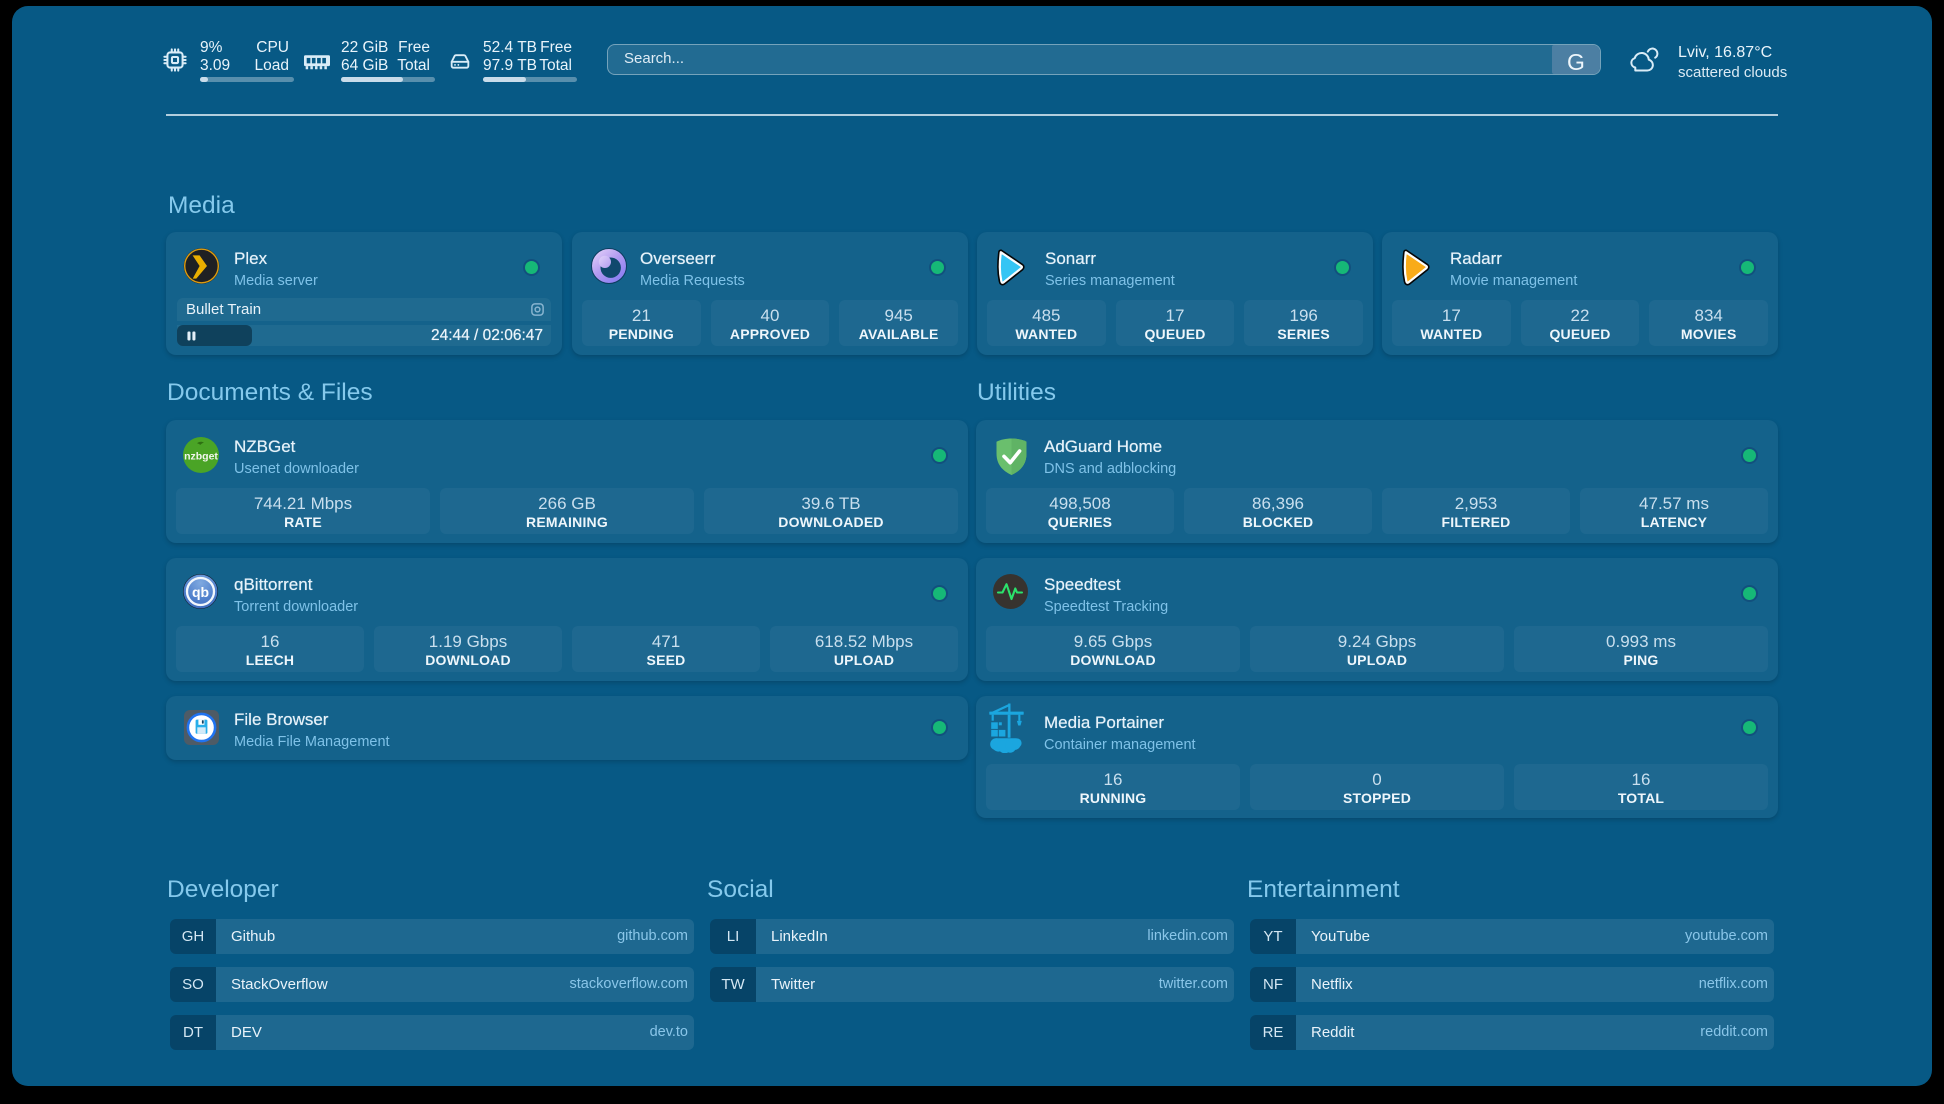 The height and width of the screenshot is (1104, 1944). What do you see at coordinates (201, 457) in the screenshot?
I see `svg-text: nzbget` at bounding box center [201, 457].